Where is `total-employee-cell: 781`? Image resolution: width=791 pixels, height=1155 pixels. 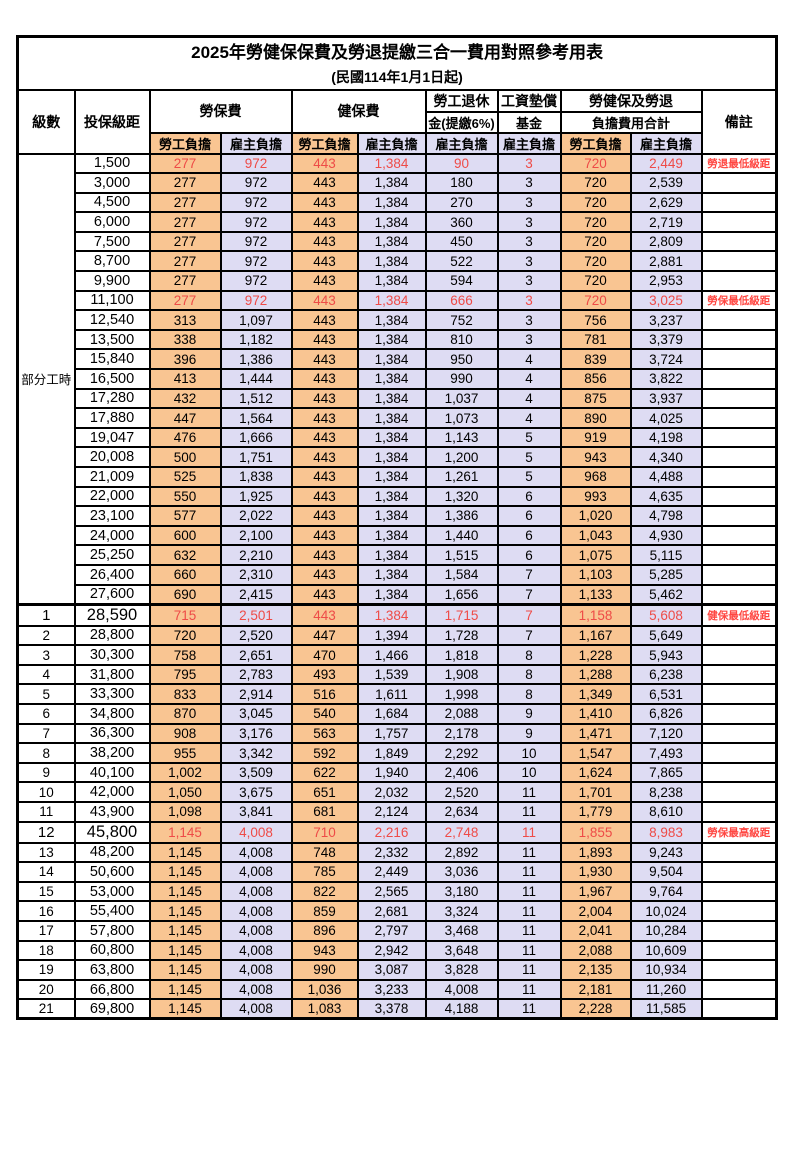
total-employee-cell: 781 is located at coordinates (595, 339).